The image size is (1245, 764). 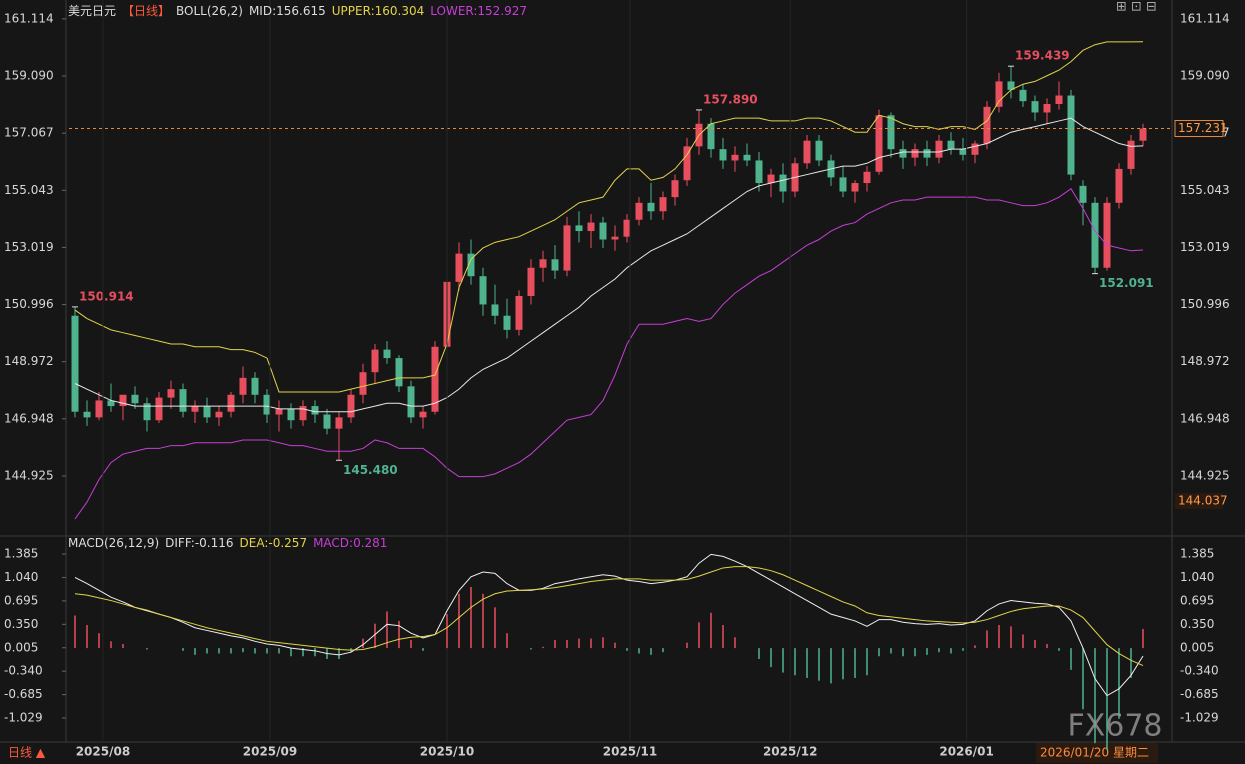 What do you see at coordinates (1205, 304) in the screenshot?
I see `y-tick-label: 150.996` at bounding box center [1205, 304].